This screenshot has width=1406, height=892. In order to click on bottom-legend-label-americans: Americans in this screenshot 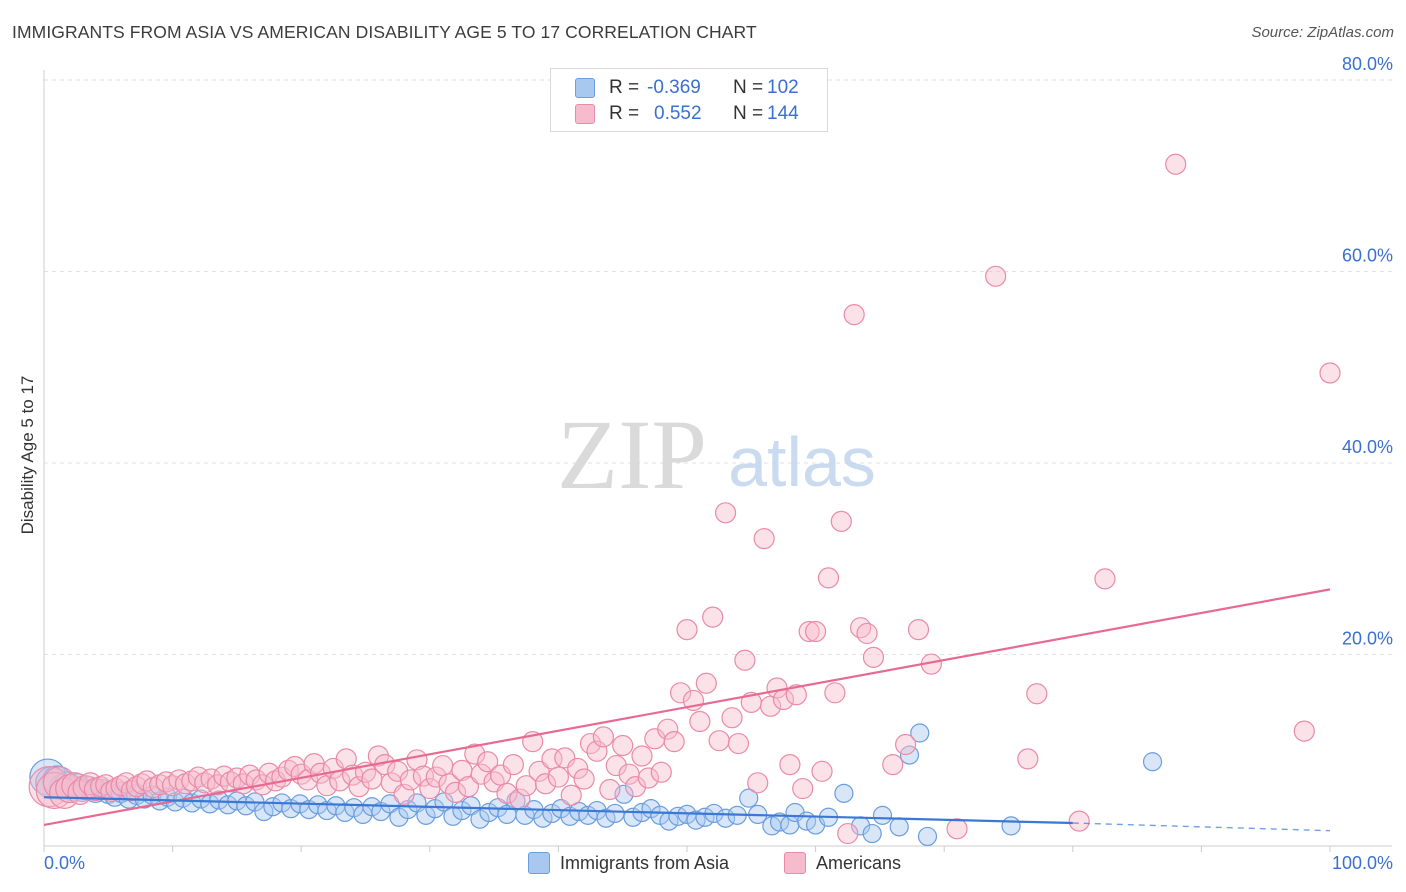, I will do `click(859, 862)`.